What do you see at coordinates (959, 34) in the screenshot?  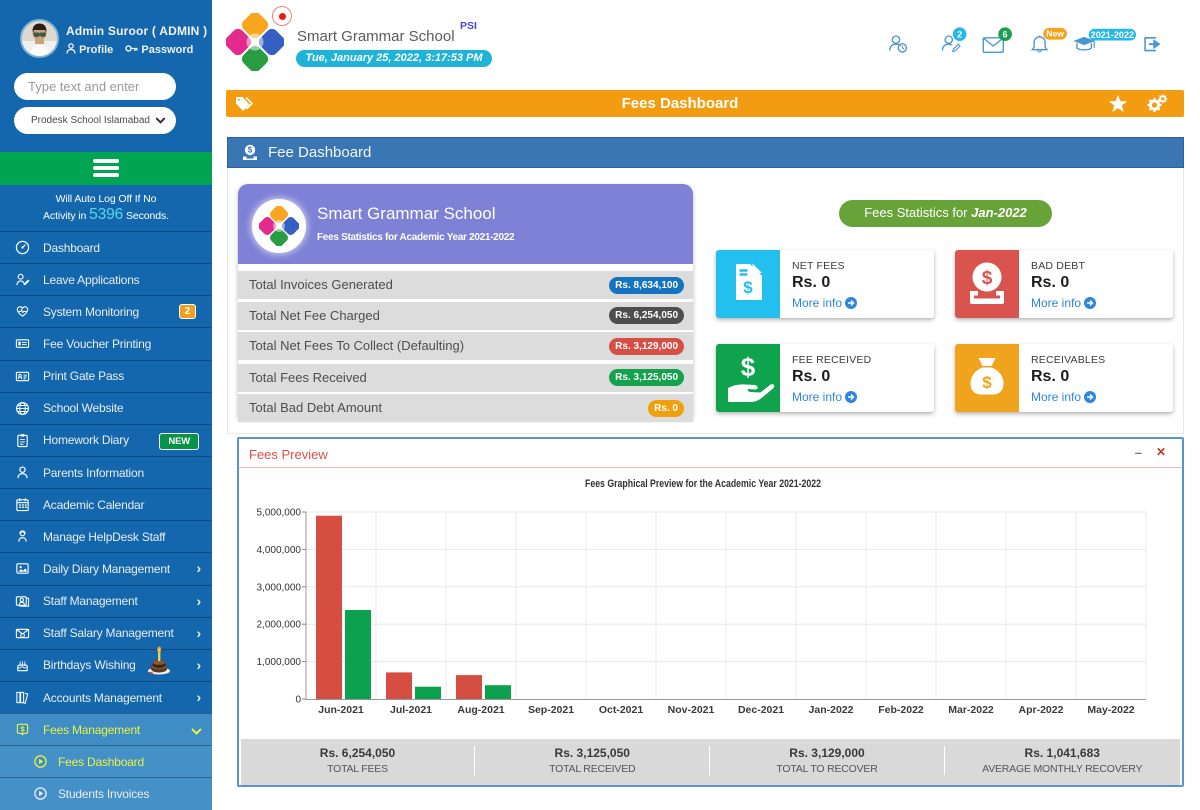 I see `svg-text: 2` at bounding box center [959, 34].